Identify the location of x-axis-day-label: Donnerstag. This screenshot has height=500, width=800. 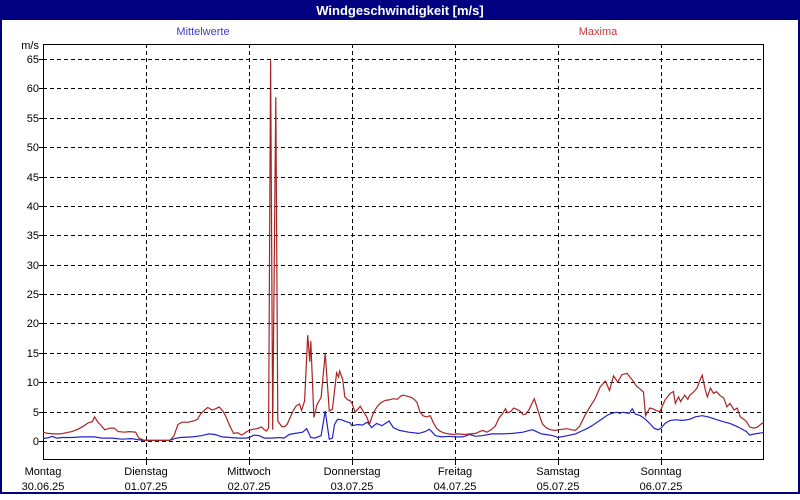
(352, 472).